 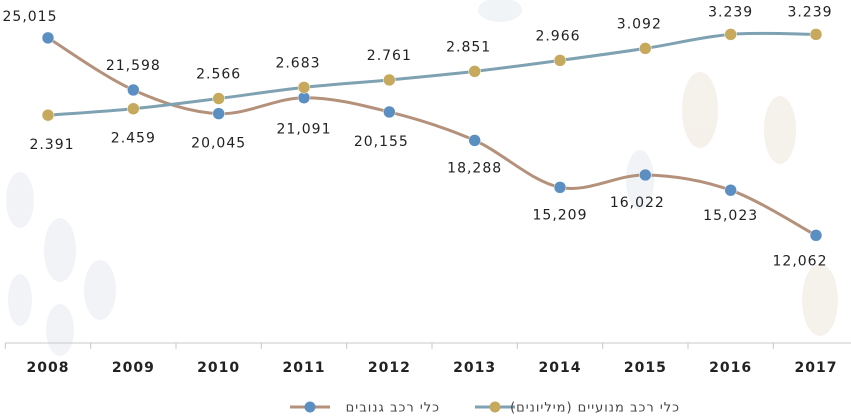 What do you see at coordinates (133, 368) in the screenshot?
I see `x-tick-label: 2009` at bounding box center [133, 368].